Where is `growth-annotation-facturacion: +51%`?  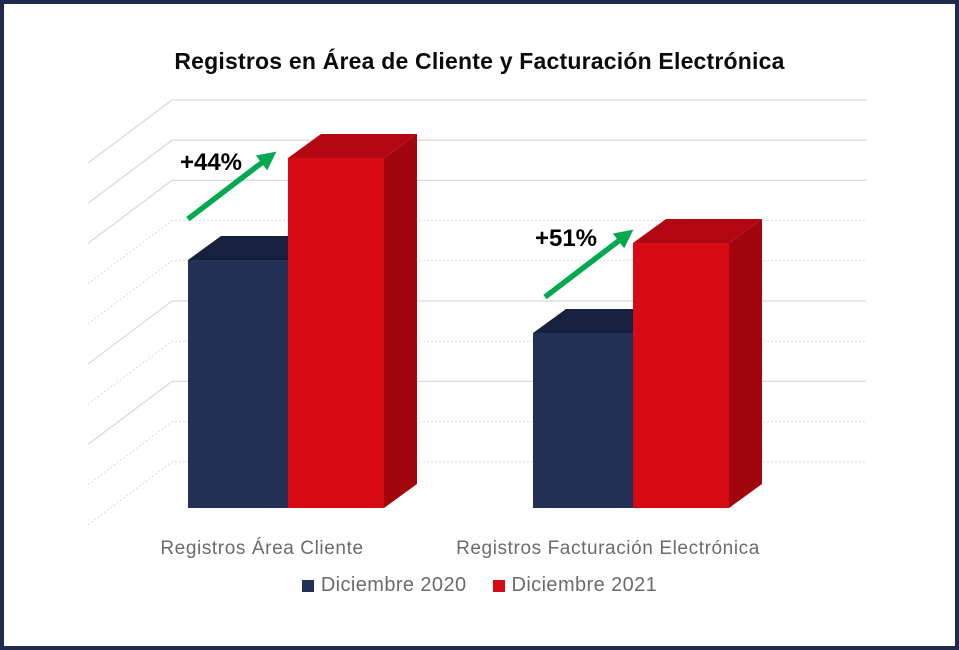 growth-annotation-facturacion: +51% is located at coordinates (566, 238).